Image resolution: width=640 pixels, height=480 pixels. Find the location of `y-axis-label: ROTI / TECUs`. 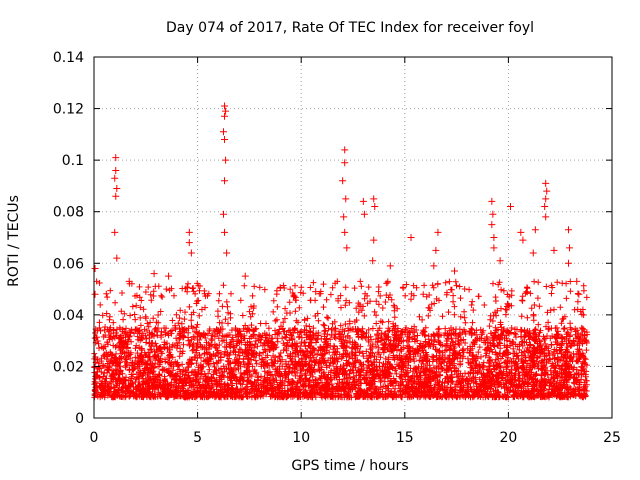

y-axis-label: ROTI / TECUs is located at coordinates (14, 241).